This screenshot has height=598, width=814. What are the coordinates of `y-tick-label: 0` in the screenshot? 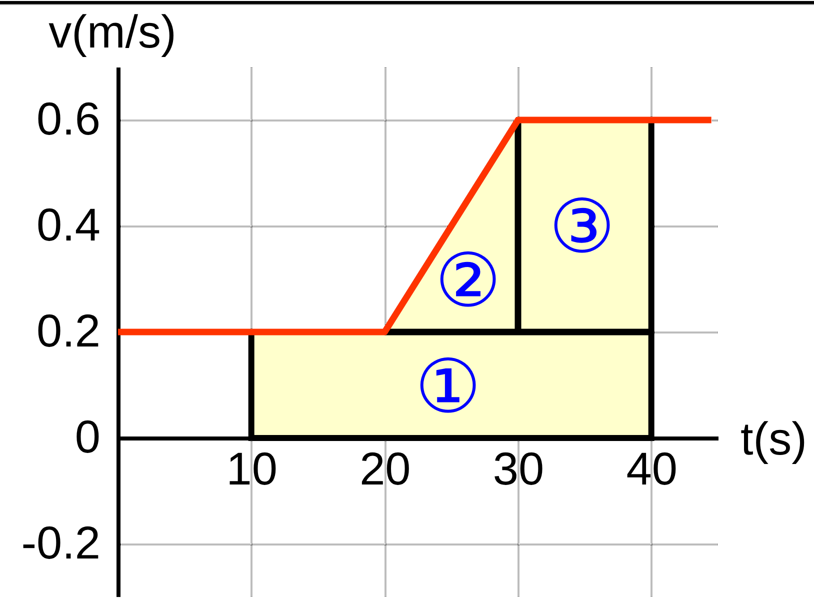 It's located at (87, 436).